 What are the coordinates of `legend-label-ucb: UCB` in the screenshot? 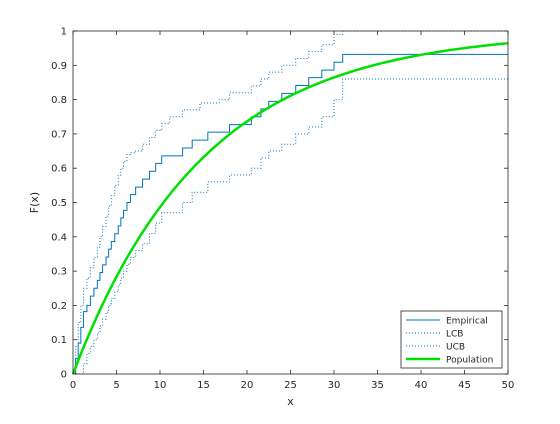 It's located at (455, 348).